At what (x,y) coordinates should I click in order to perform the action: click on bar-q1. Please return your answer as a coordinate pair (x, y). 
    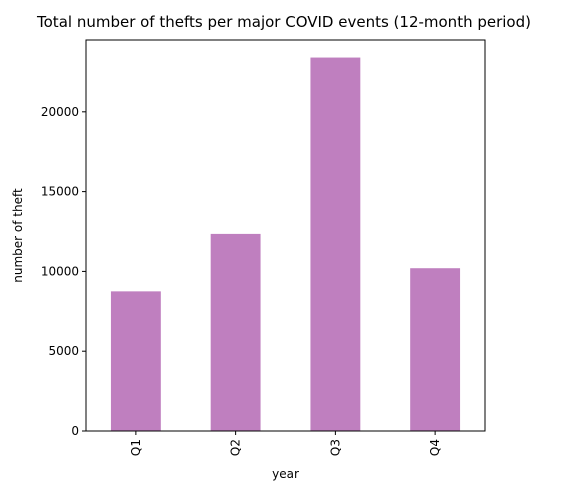
    Looking at the image, I should click on (135, 361).